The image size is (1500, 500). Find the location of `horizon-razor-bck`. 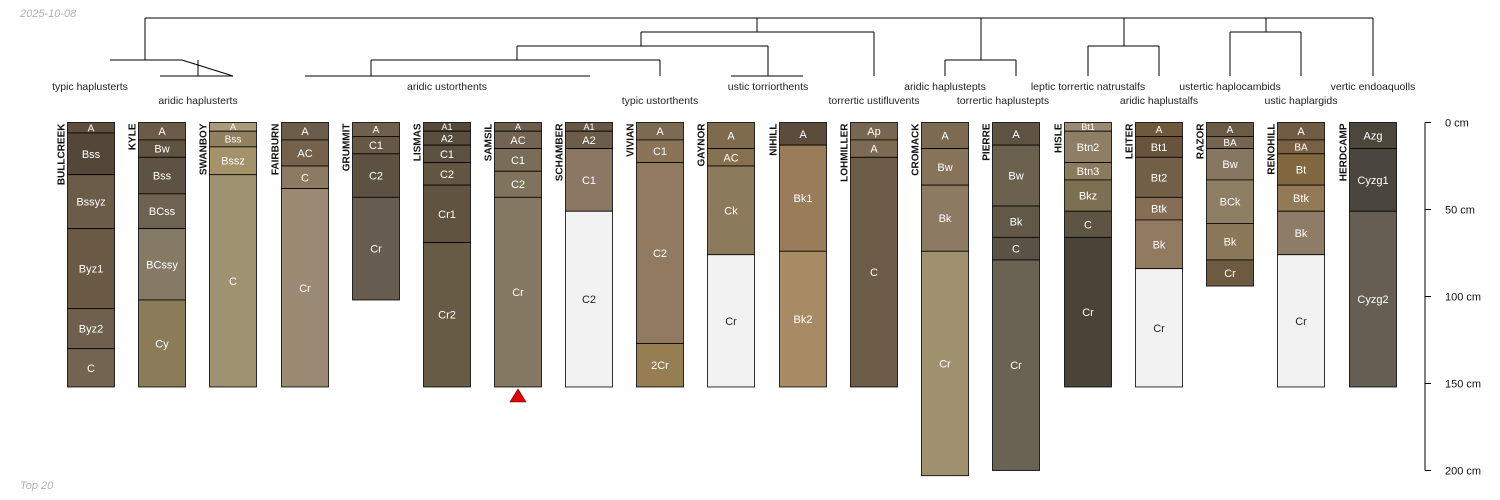

horizon-razor-bck is located at coordinates (1230, 201).